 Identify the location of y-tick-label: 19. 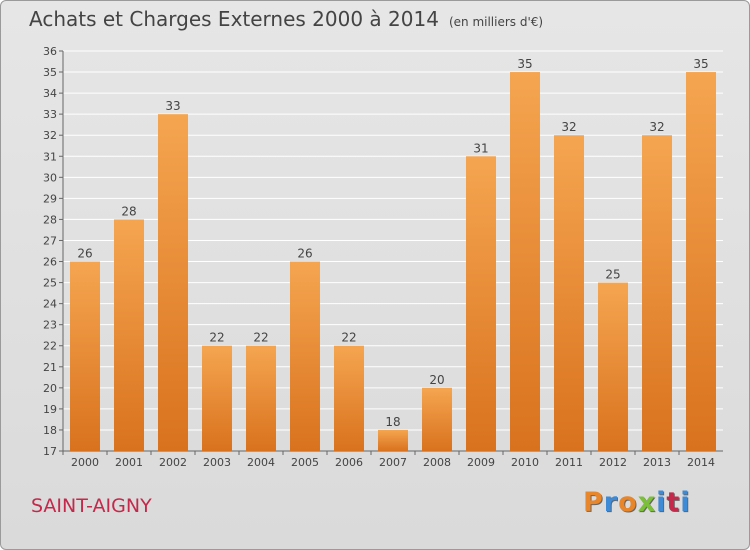
(50, 409).